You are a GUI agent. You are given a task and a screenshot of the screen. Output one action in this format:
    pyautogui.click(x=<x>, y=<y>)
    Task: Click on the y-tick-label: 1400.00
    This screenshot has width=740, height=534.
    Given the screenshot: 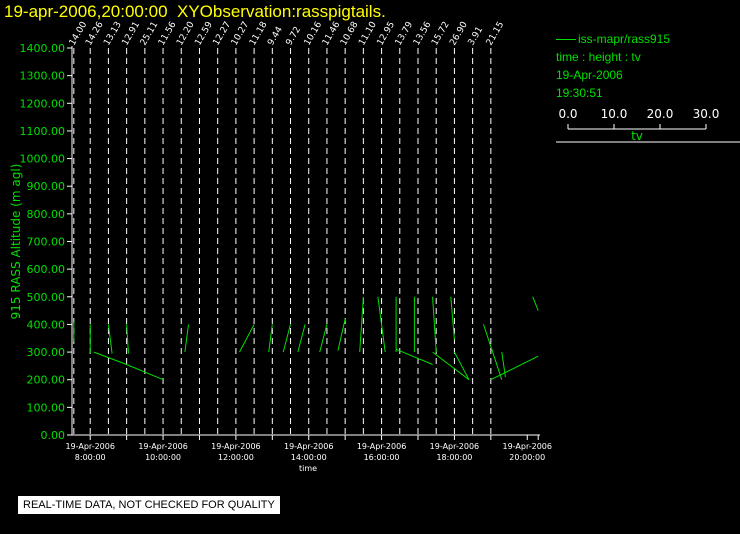 What is the action you would take?
    pyautogui.click(x=43, y=48)
    